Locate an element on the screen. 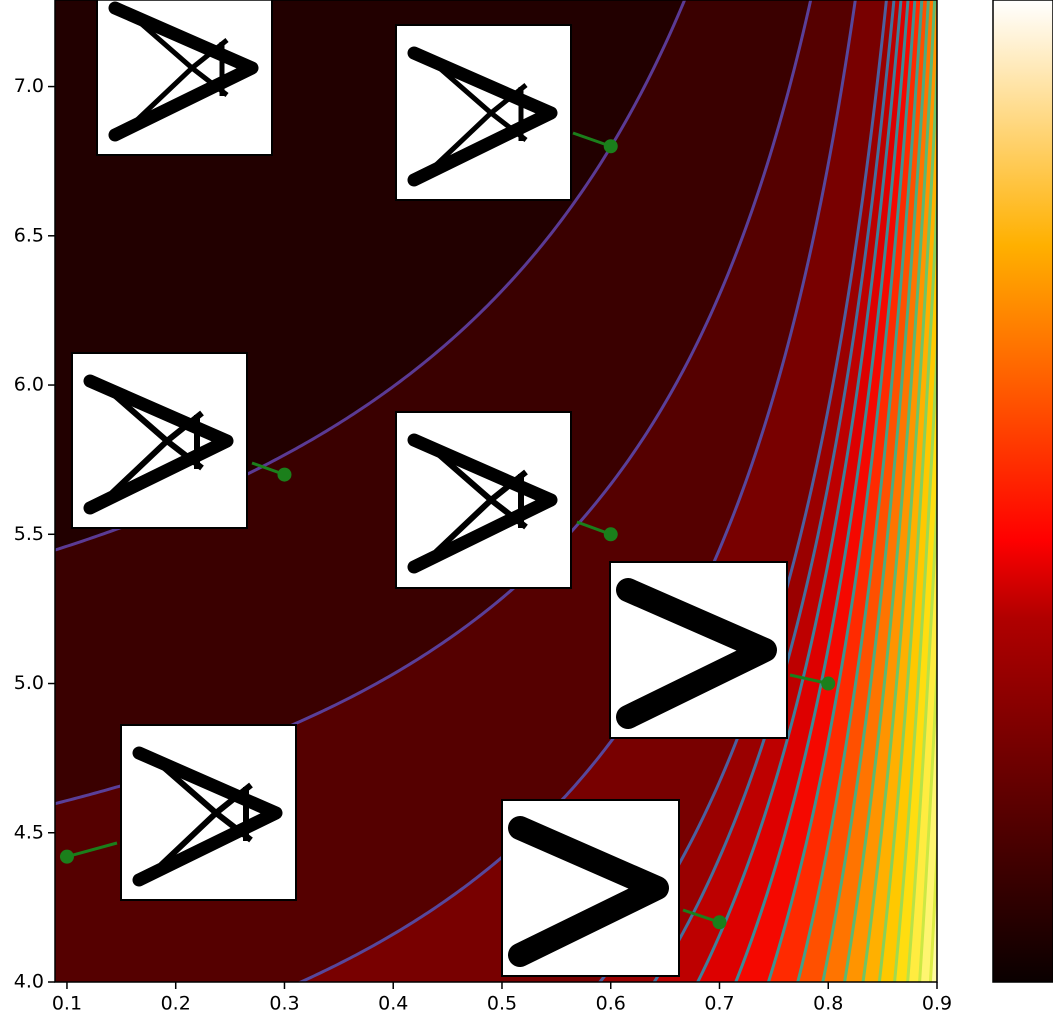 The height and width of the screenshot is (1025, 1053). x-tick-label: 0.9 is located at coordinates (937, 1004).